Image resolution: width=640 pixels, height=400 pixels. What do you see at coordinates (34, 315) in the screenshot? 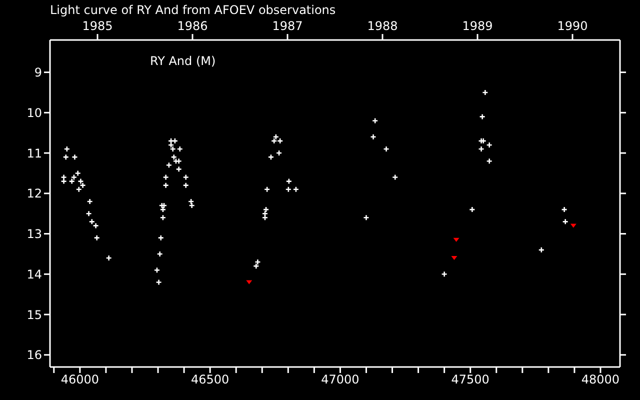
I see `y-tick-label: 15` at bounding box center [34, 315].